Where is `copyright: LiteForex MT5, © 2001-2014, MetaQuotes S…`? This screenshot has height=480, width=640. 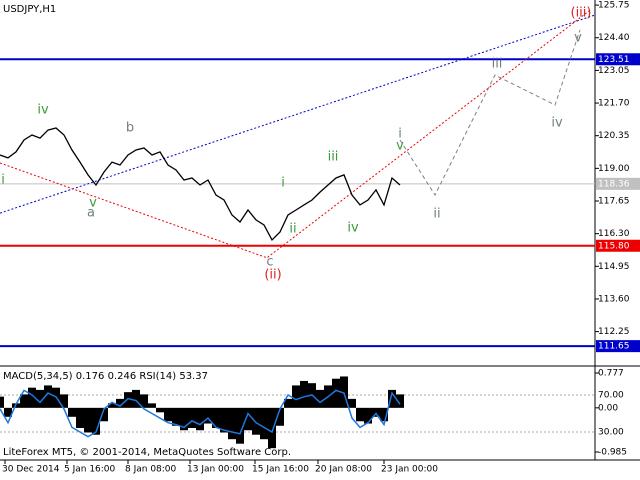
copyright: LiteForex MT5, © 2001-2014, MetaQuotes S… is located at coordinates (147, 452).